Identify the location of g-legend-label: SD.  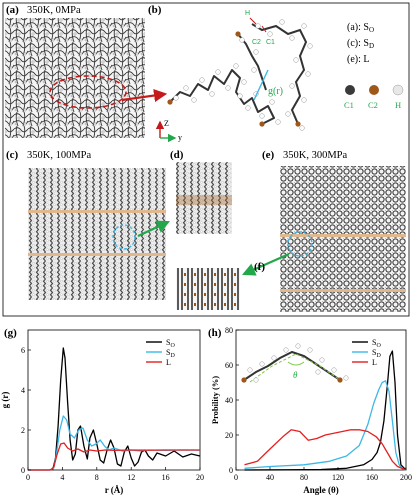
(170, 353).